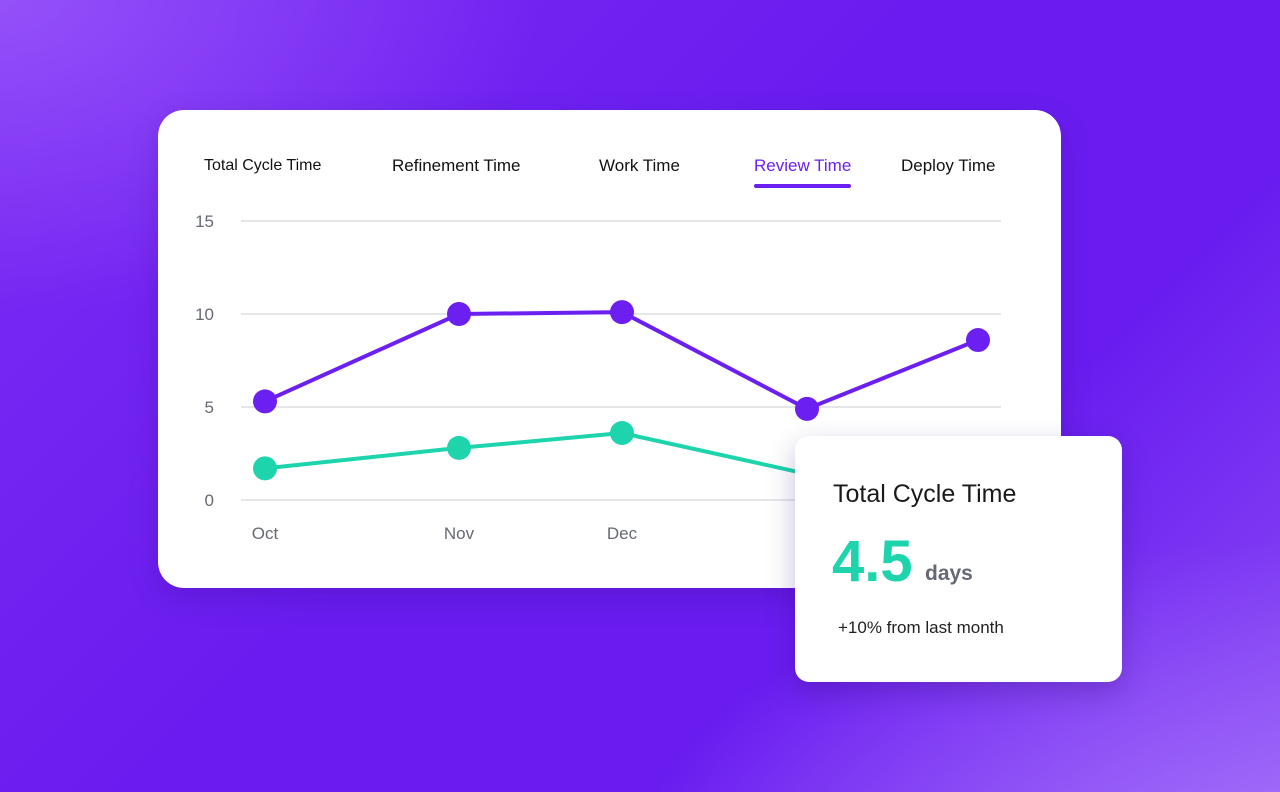 The height and width of the screenshot is (792, 1280). Describe the element at coordinates (263, 165) in the screenshot. I see `tab-total-cycle-time: Total Cycle Time` at that location.